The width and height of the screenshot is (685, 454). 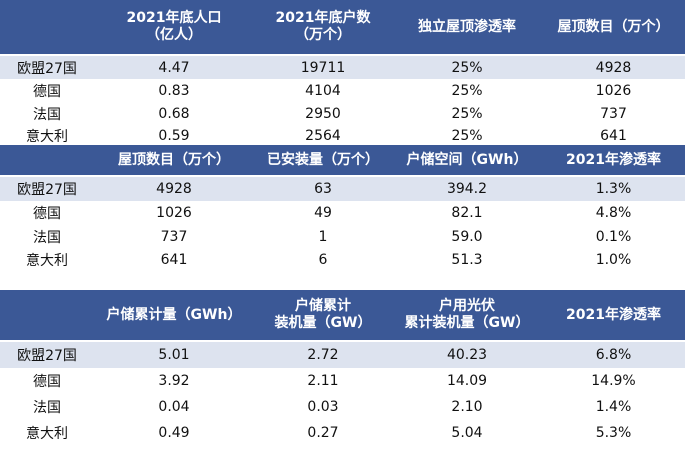 I want to click on table-header: 屋顶数目（万个） 已安装量（万个） 户储空间（GWh） 2021年渗透率, so click(x=342, y=161).